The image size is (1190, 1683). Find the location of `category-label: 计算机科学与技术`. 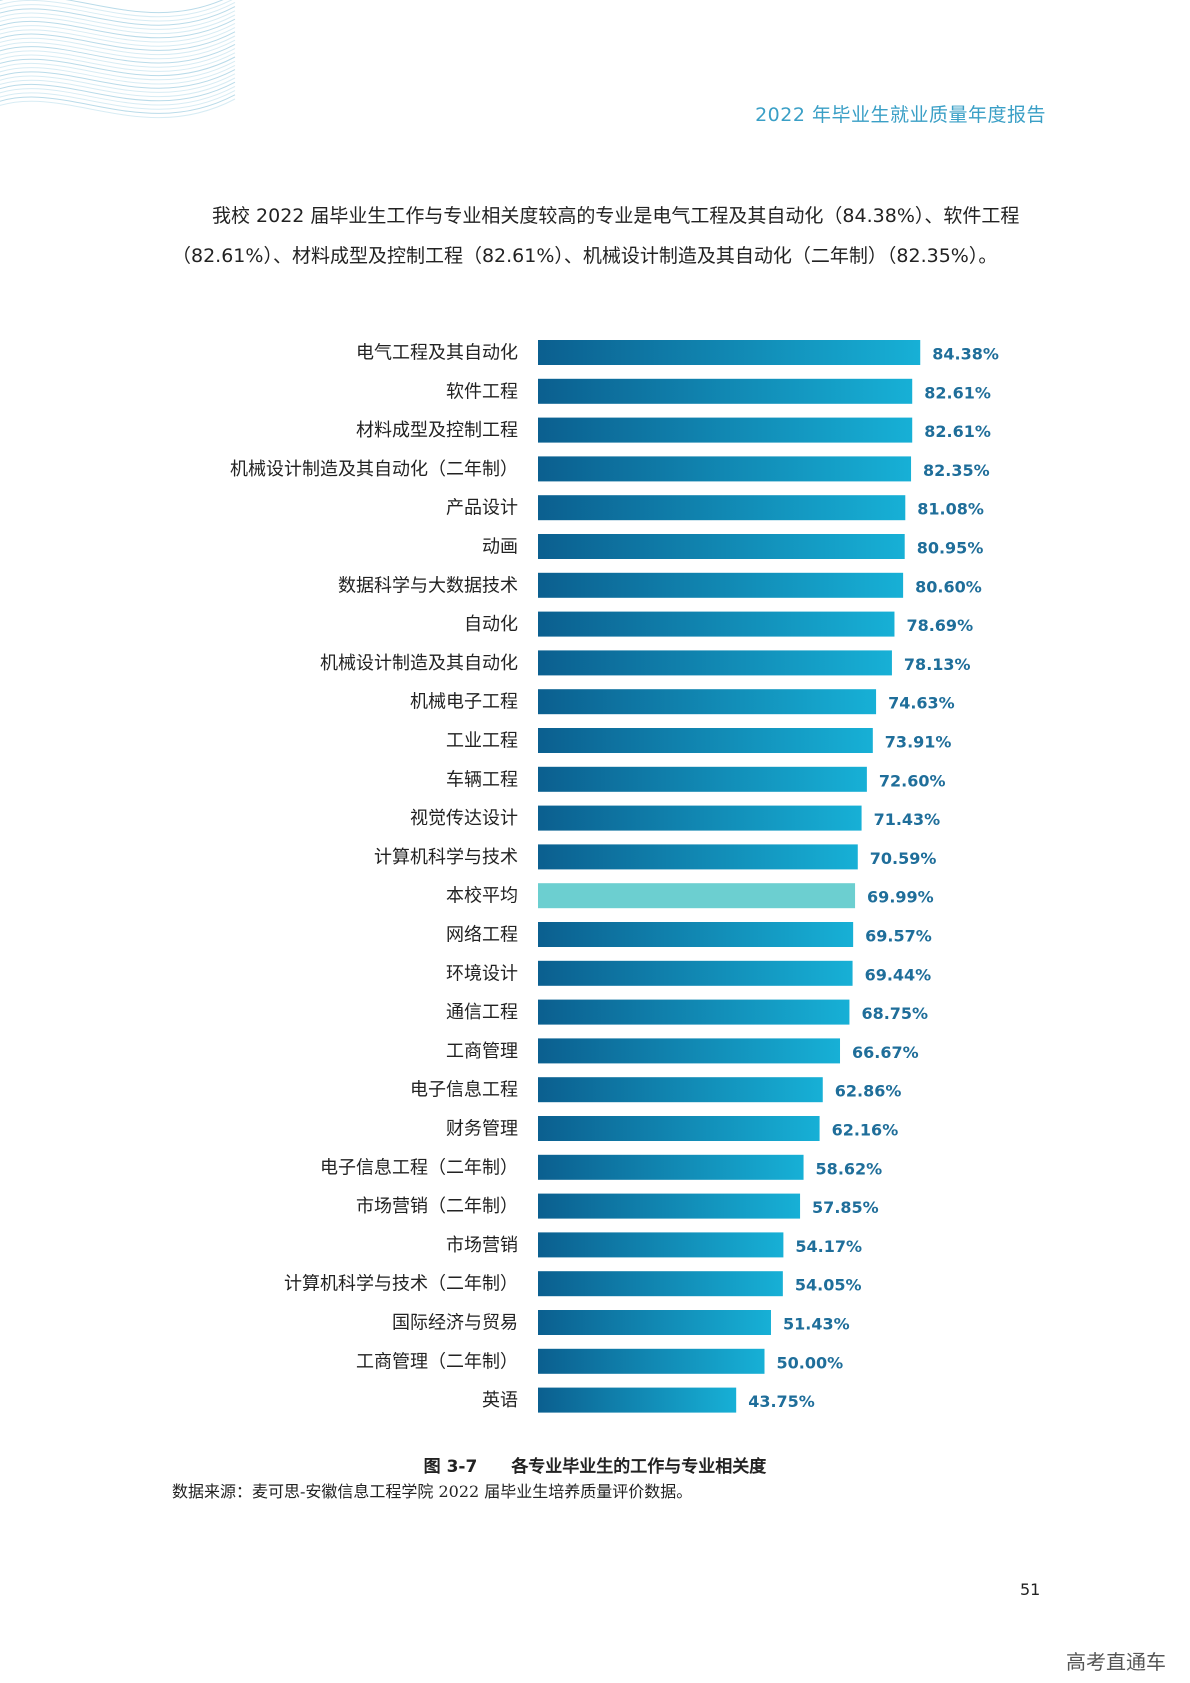

category-label: 计算机科学与技术 is located at coordinates (446, 857).